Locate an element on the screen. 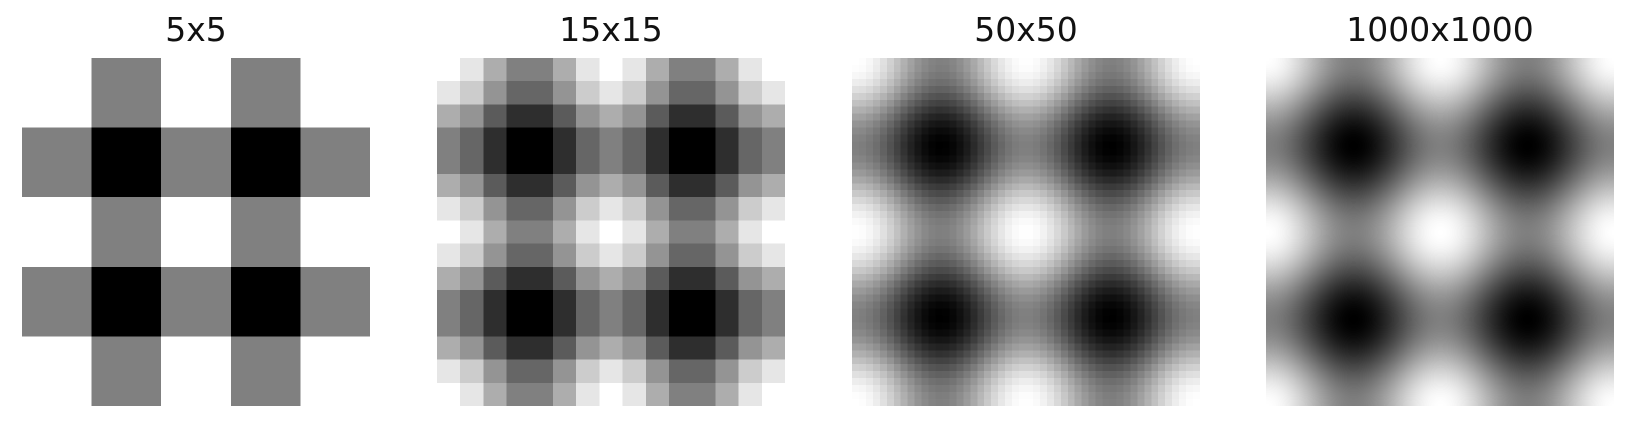 The width and height of the screenshot is (1640, 424). panel-title: 1000x1000 is located at coordinates (1440, 29).